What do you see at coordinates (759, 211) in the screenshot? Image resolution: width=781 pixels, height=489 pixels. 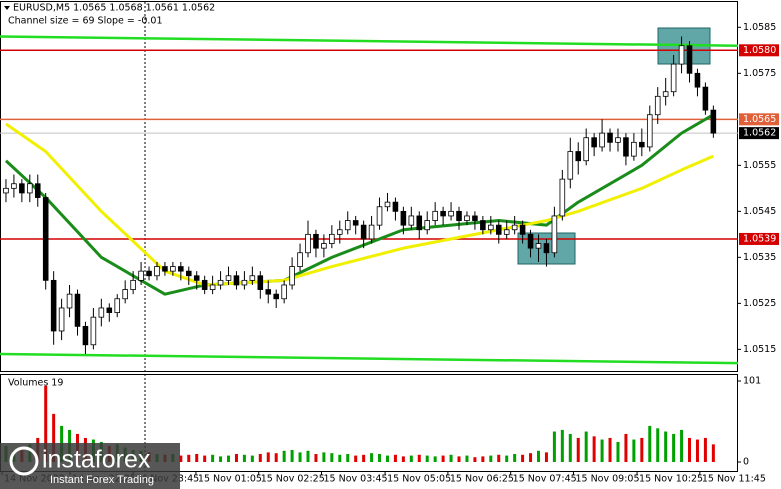 I see `y-tick-label: 1.0545` at bounding box center [759, 211].